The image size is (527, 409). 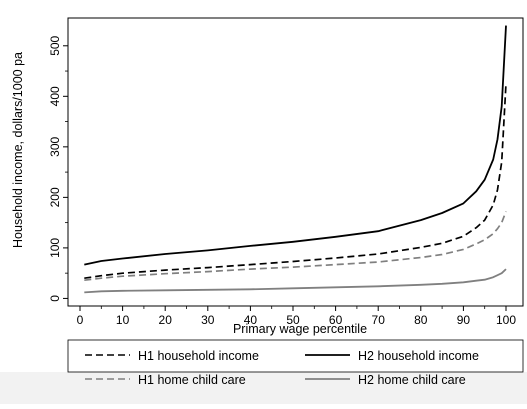 What do you see at coordinates (506, 320) in the screenshot?
I see `x-tick-label: 100` at bounding box center [506, 320].